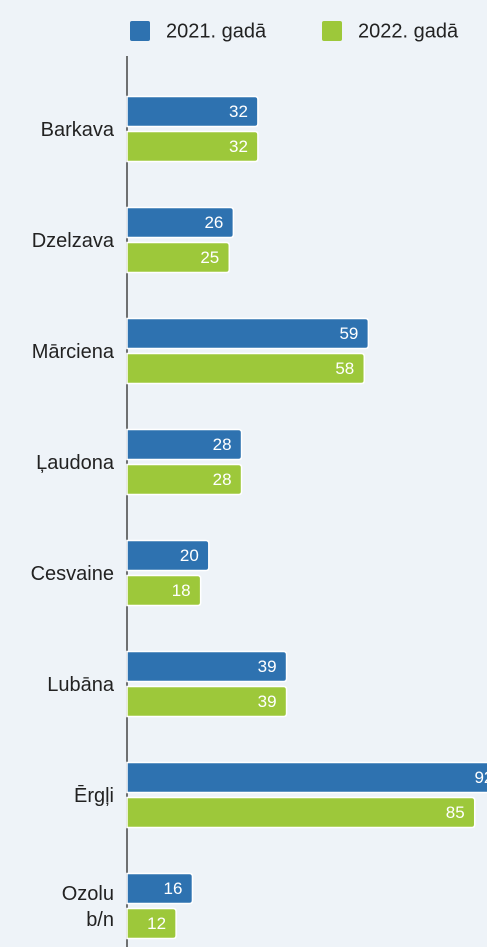 This screenshot has width=487, height=947. Describe the element at coordinates (156, 923) in the screenshot. I see `value-label: 12` at that location.